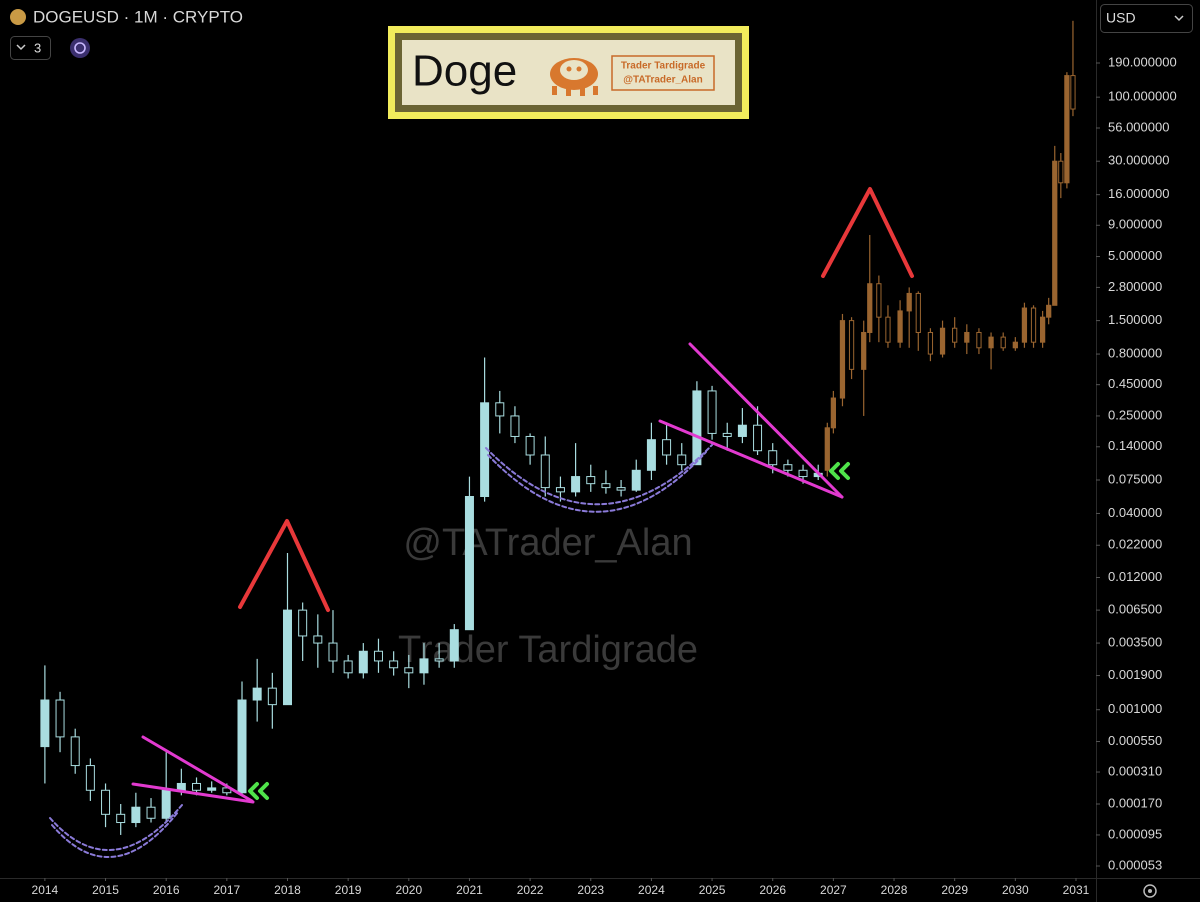 Image resolution: width=1200 pixels, height=902 pixels. Describe the element at coordinates (1135, 802) in the screenshot. I see `y-tick-label: 0.000170` at that location.